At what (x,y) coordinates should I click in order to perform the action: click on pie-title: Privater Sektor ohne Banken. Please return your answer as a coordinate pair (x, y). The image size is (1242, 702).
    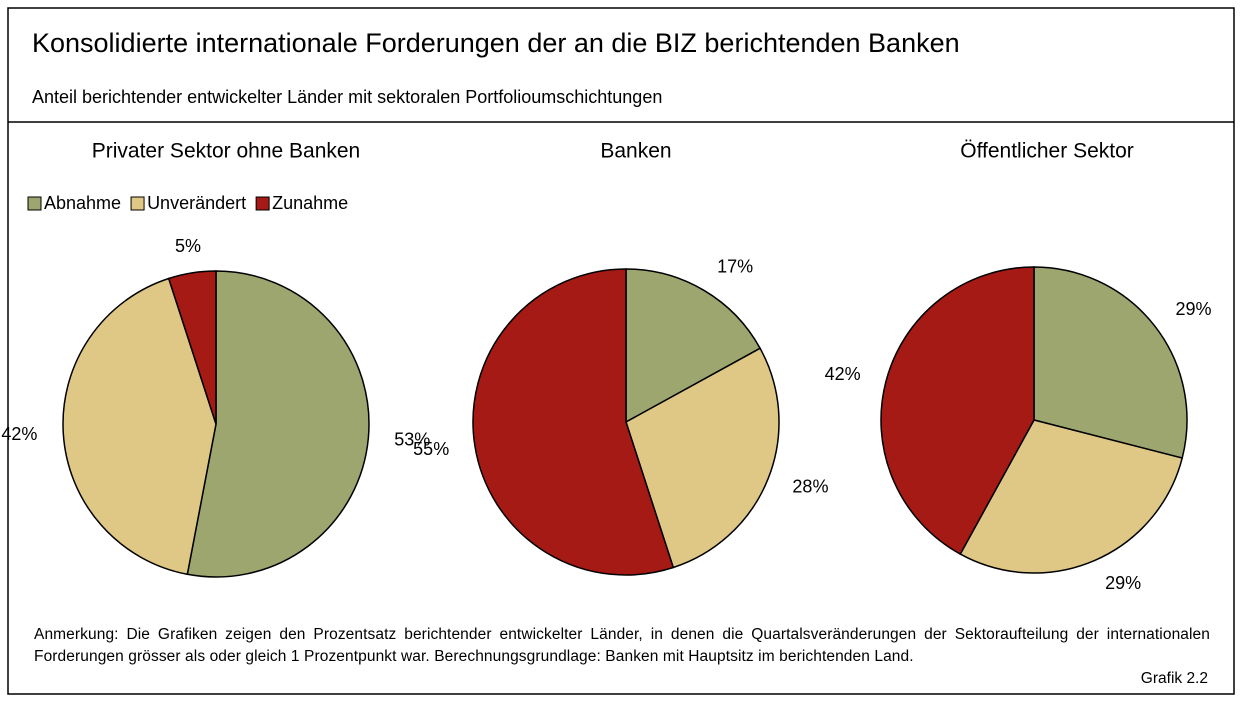
    Looking at the image, I should click on (226, 151).